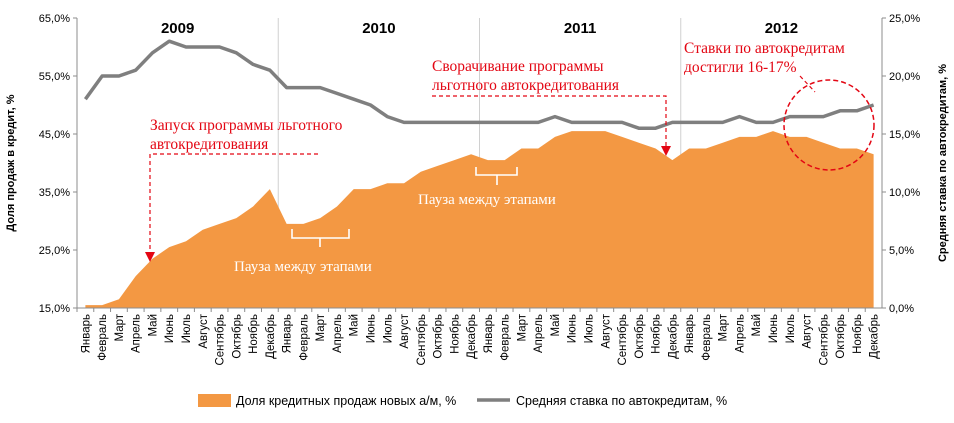 The width and height of the screenshot is (954, 423). Describe the element at coordinates (901, 309) in the screenshot. I see `right-tick-label: 0,0%` at that location.